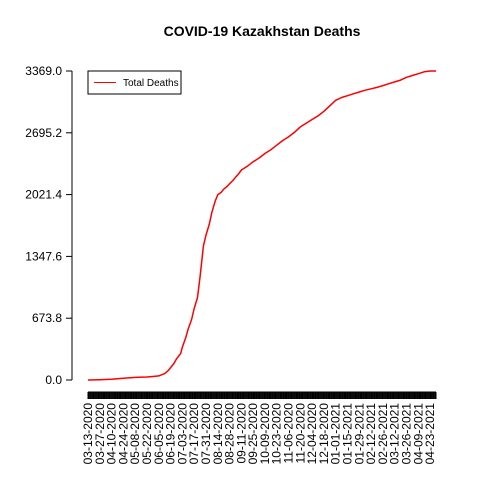 The width and height of the screenshot is (480, 480). I want to click on x-tick-label: 12-04-2020, so click(312, 434).